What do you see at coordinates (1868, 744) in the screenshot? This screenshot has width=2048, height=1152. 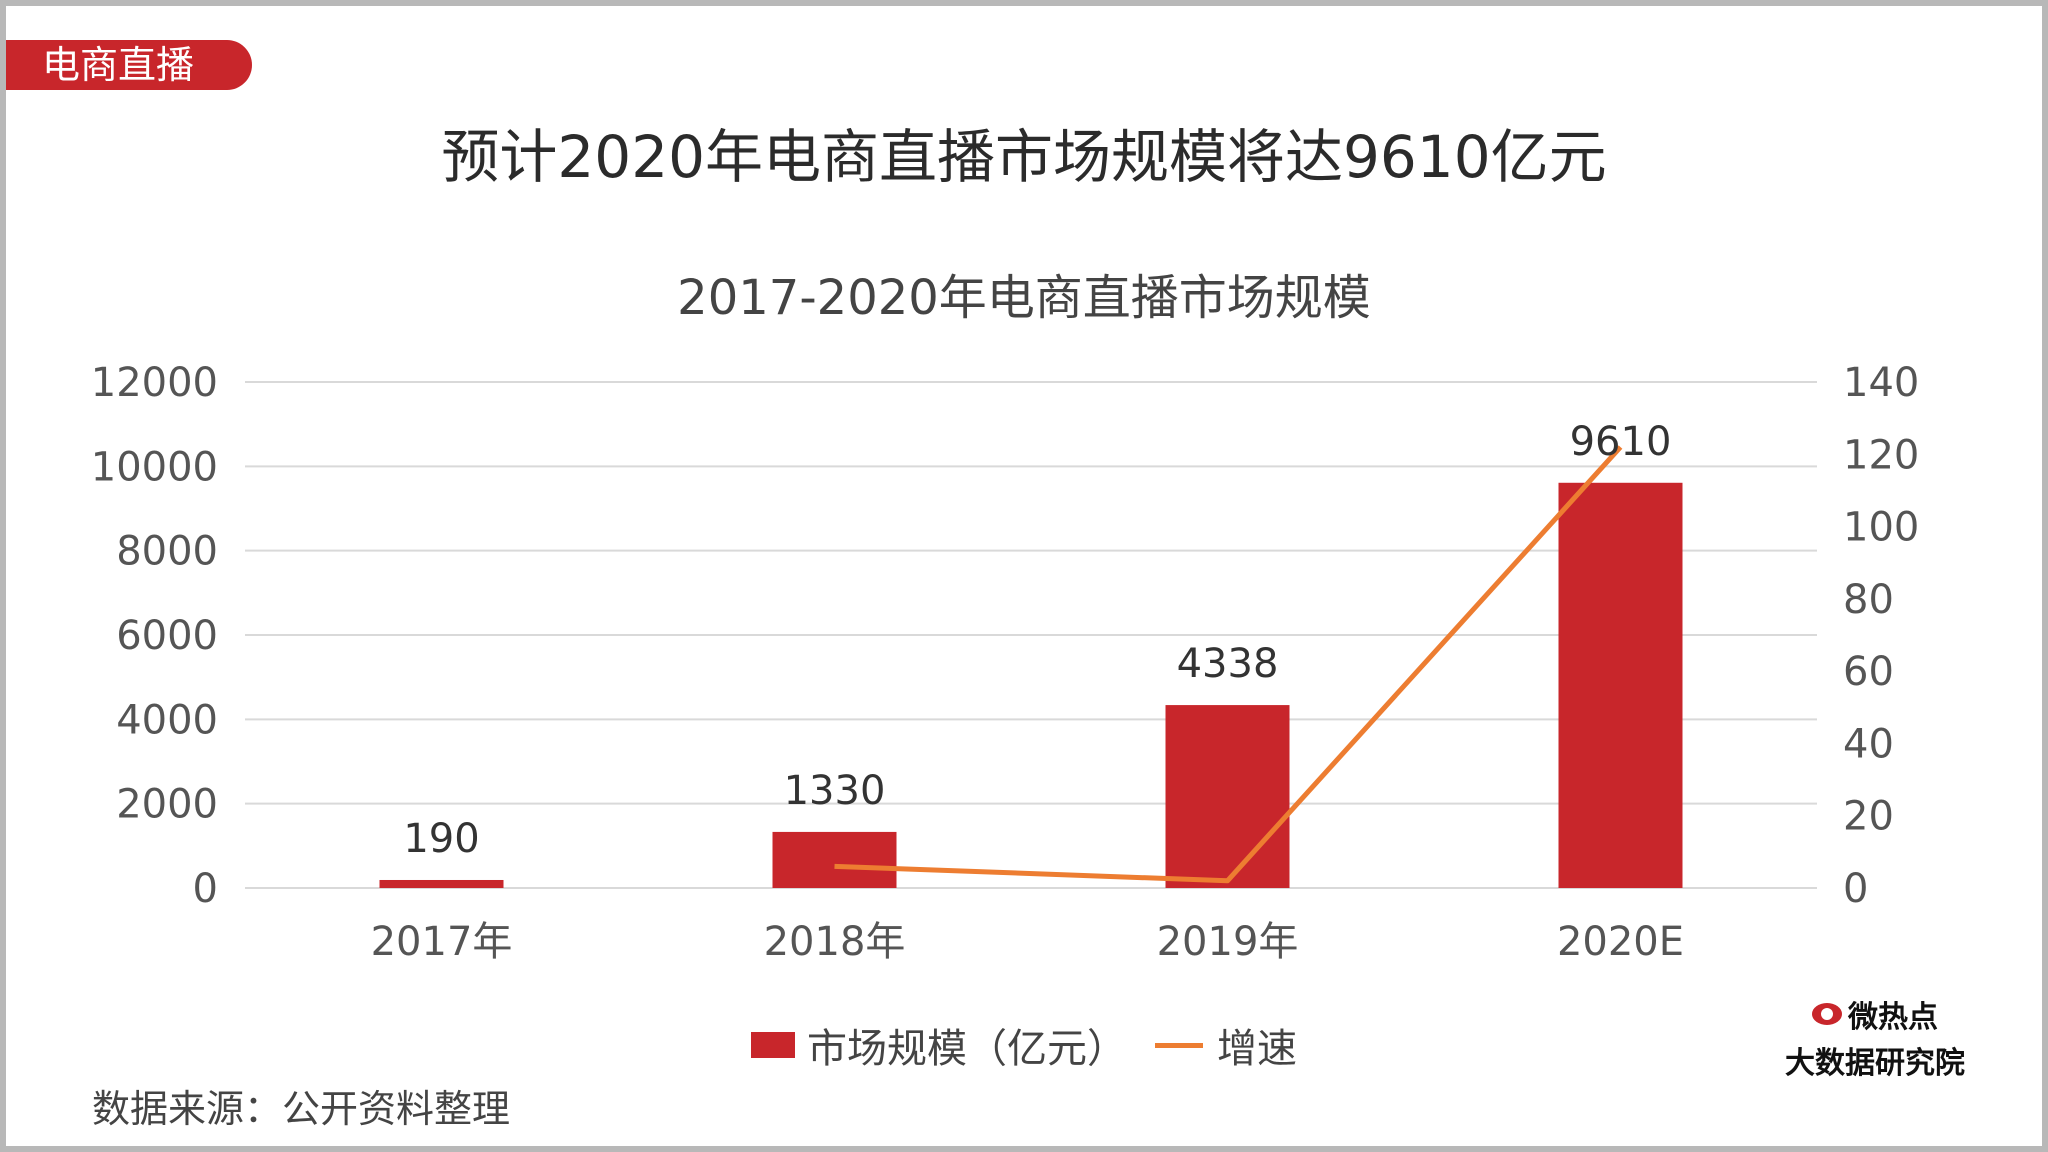 I see `y-tick-right: 40` at bounding box center [1868, 744].